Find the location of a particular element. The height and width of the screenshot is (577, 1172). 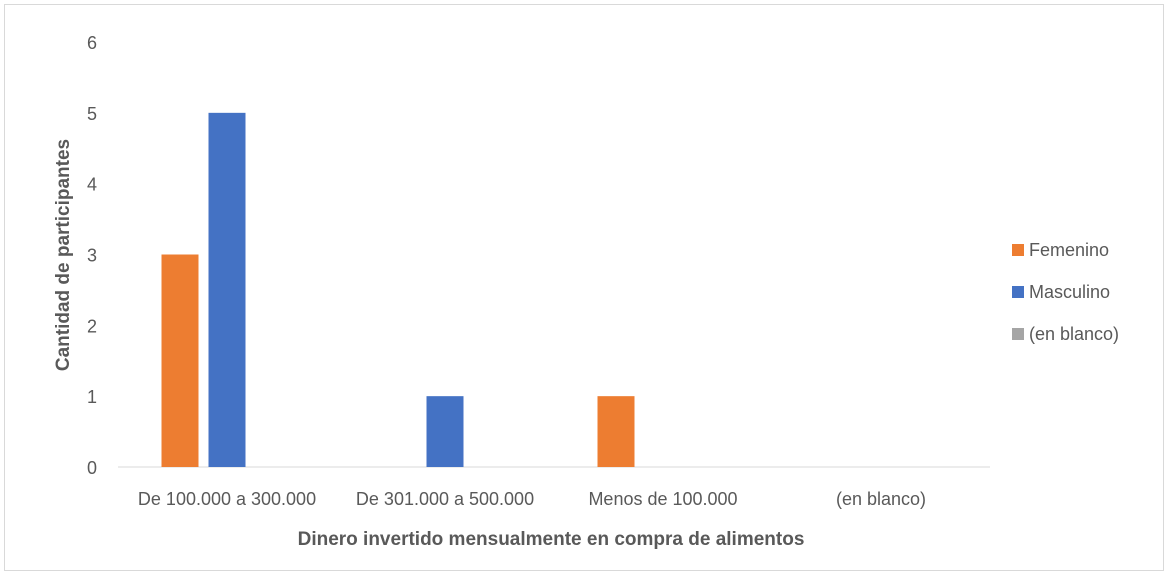

y-tick-label: 0 is located at coordinates (92, 468).